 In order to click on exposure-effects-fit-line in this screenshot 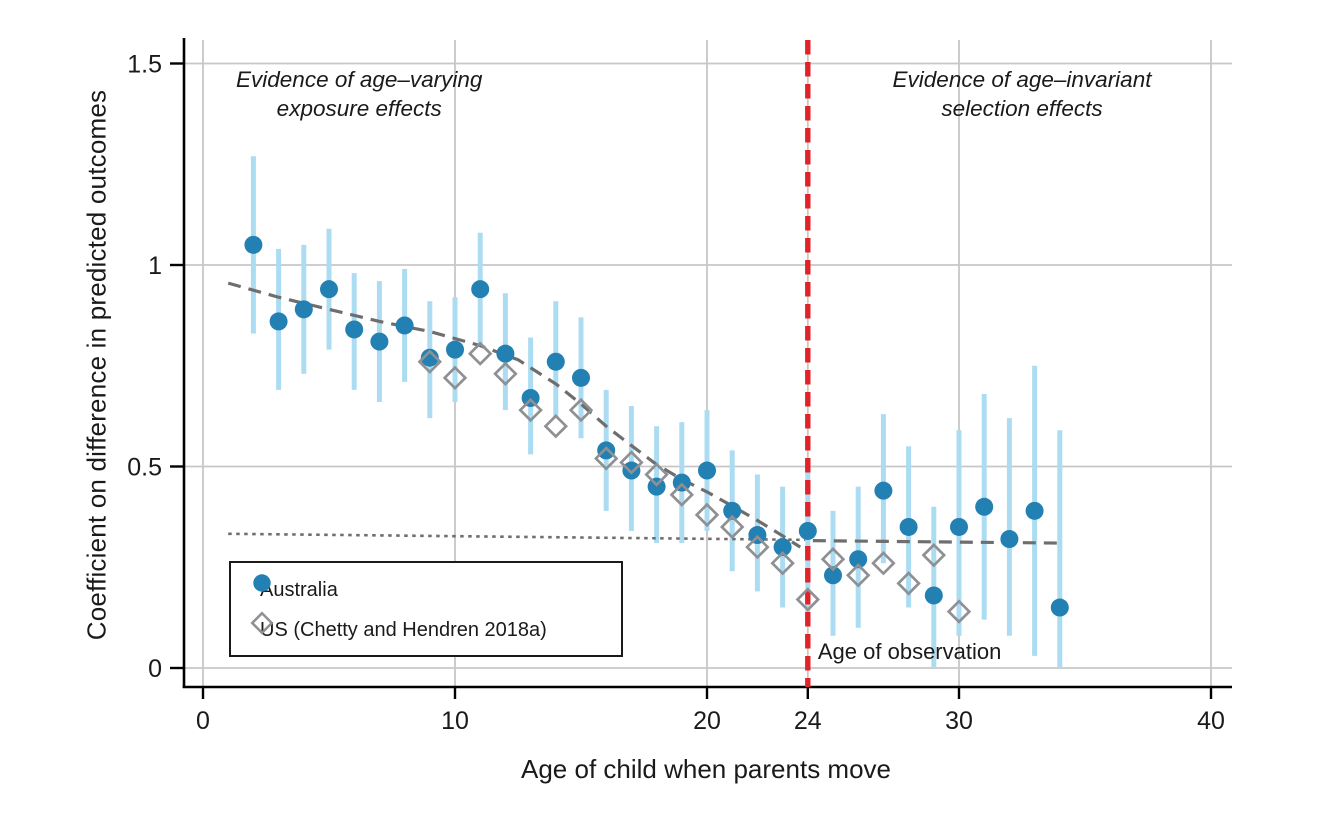, I will do `click(514, 415)`.